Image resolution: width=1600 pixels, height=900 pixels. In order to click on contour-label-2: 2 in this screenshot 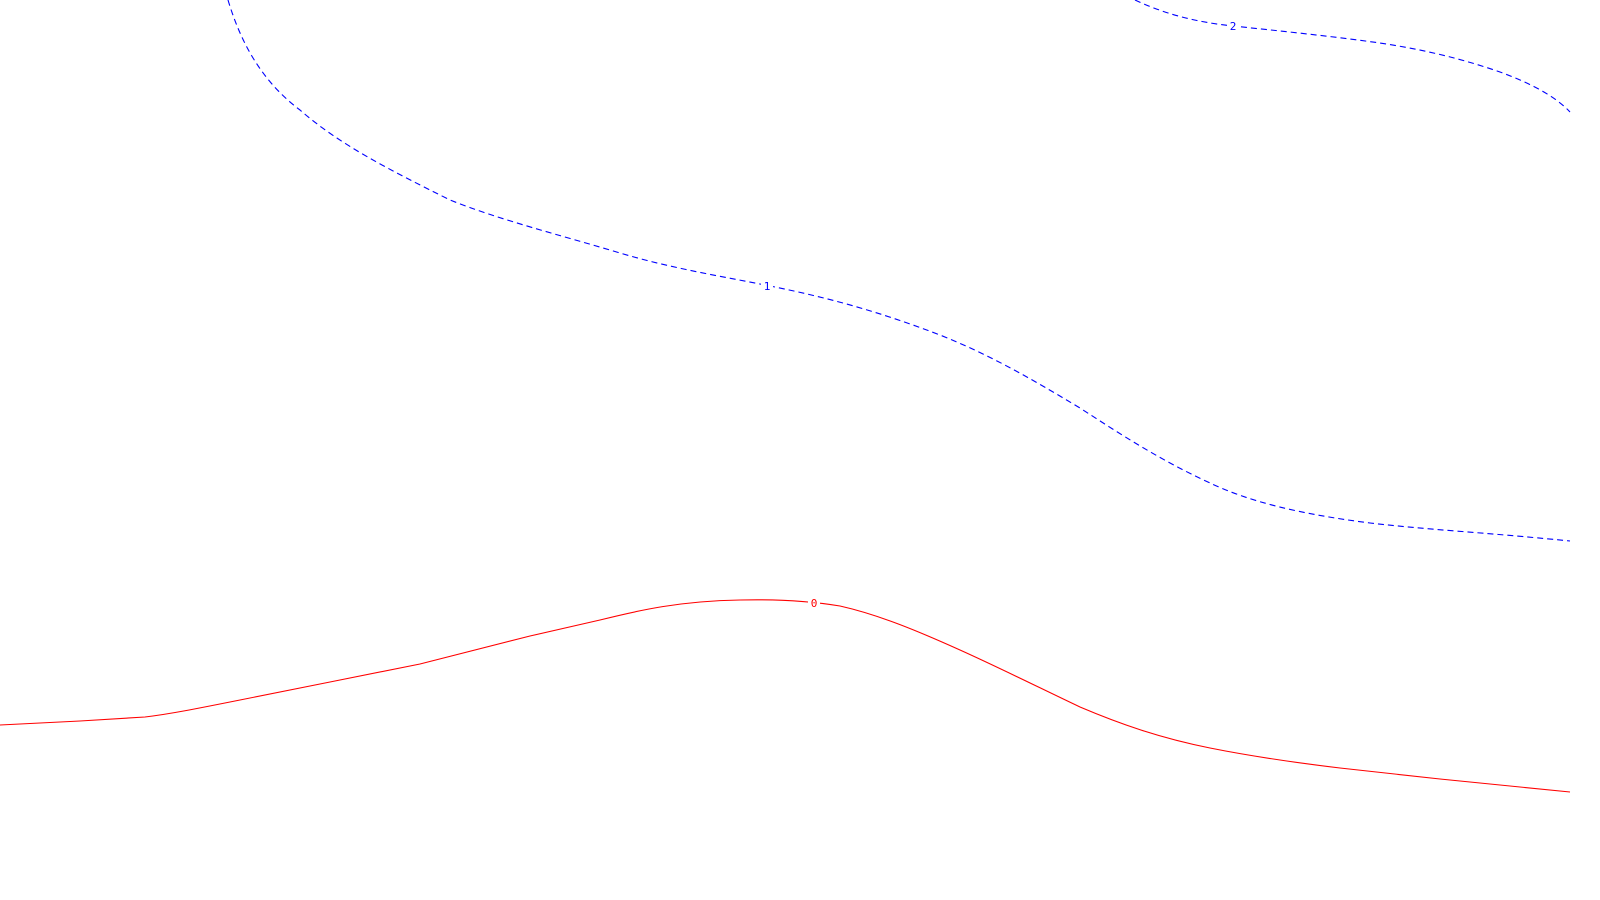, I will do `click(1233, 26)`.